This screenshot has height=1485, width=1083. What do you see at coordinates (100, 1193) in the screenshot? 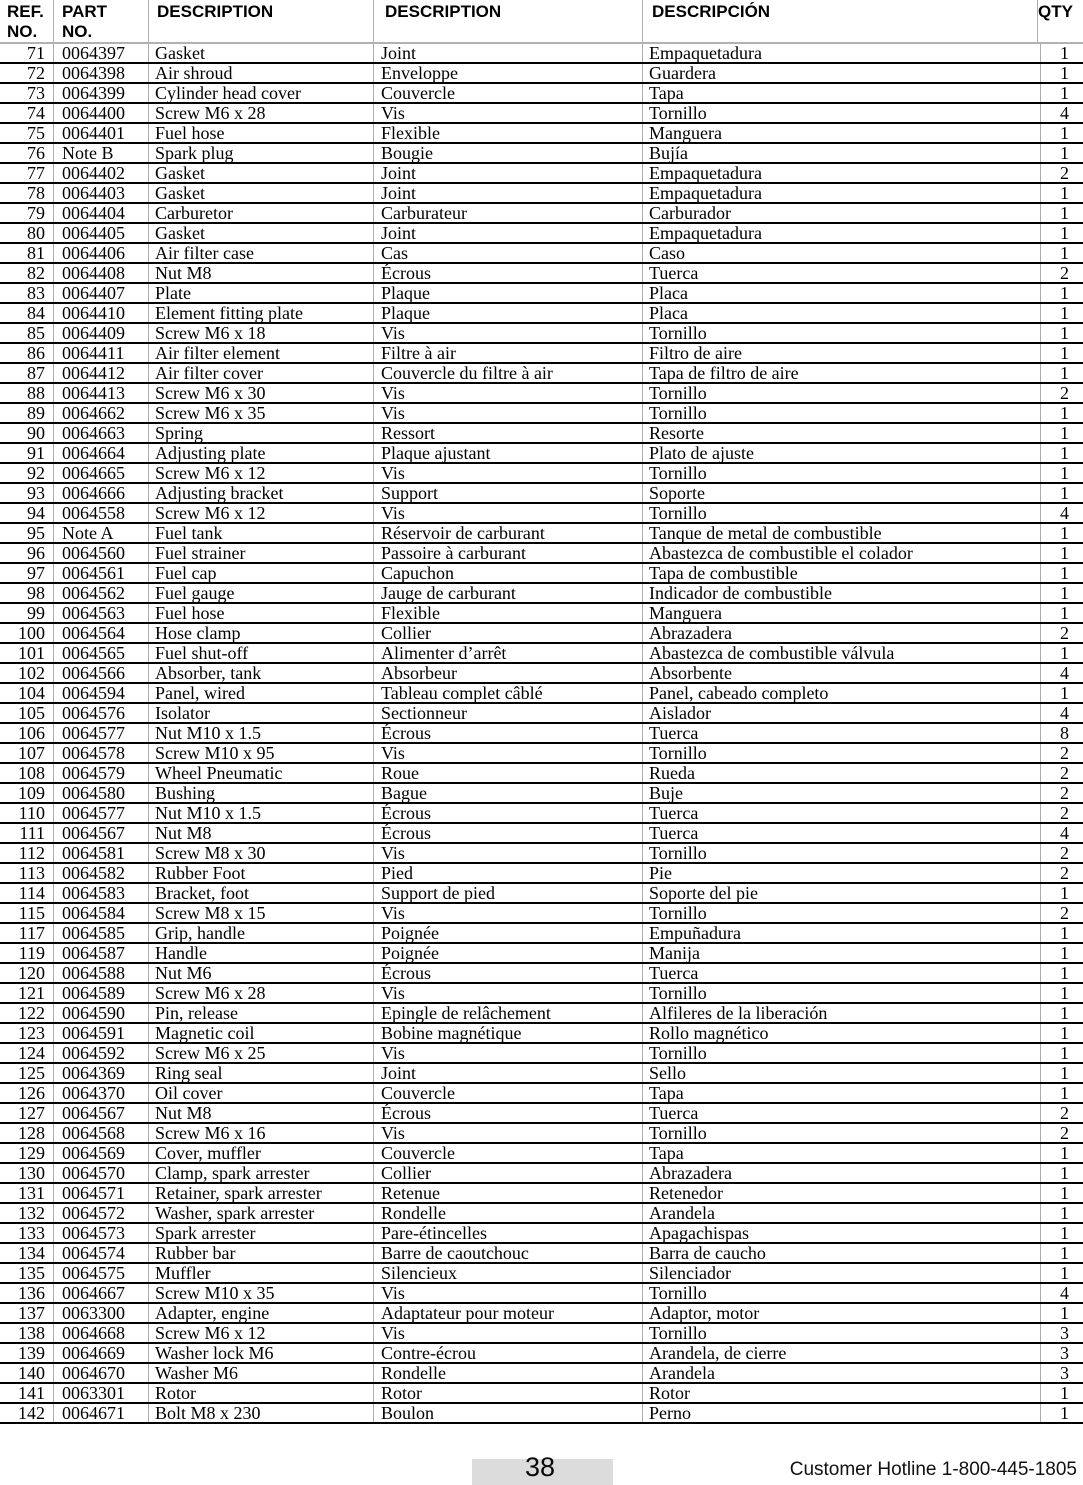
I see `cell-part-no: 0064571` at bounding box center [100, 1193].